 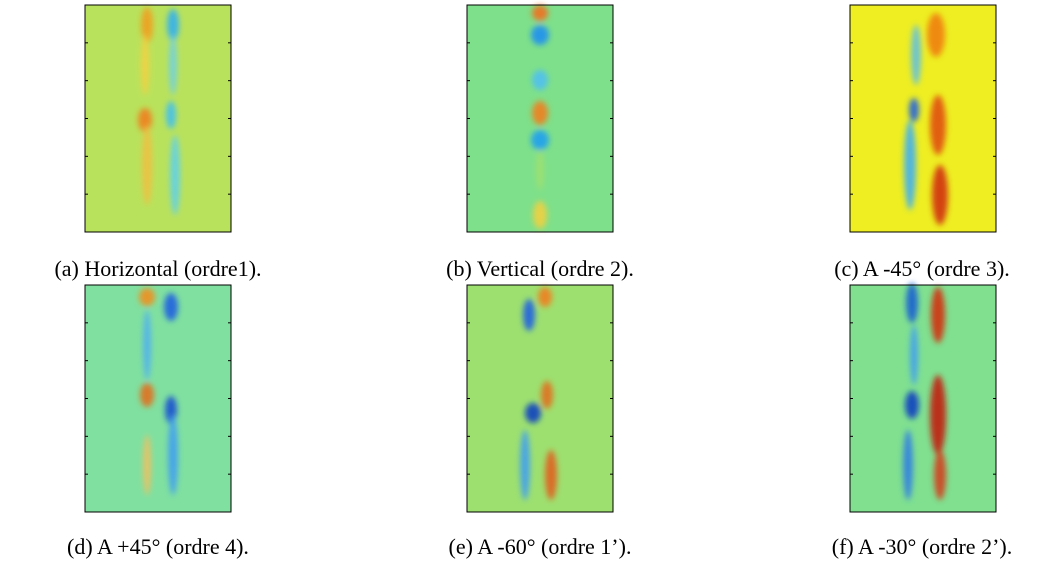 What do you see at coordinates (540, 268) in the screenshot?
I see `caption: (b) Vertical (ordre 2).` at bounding box center [540, 268].